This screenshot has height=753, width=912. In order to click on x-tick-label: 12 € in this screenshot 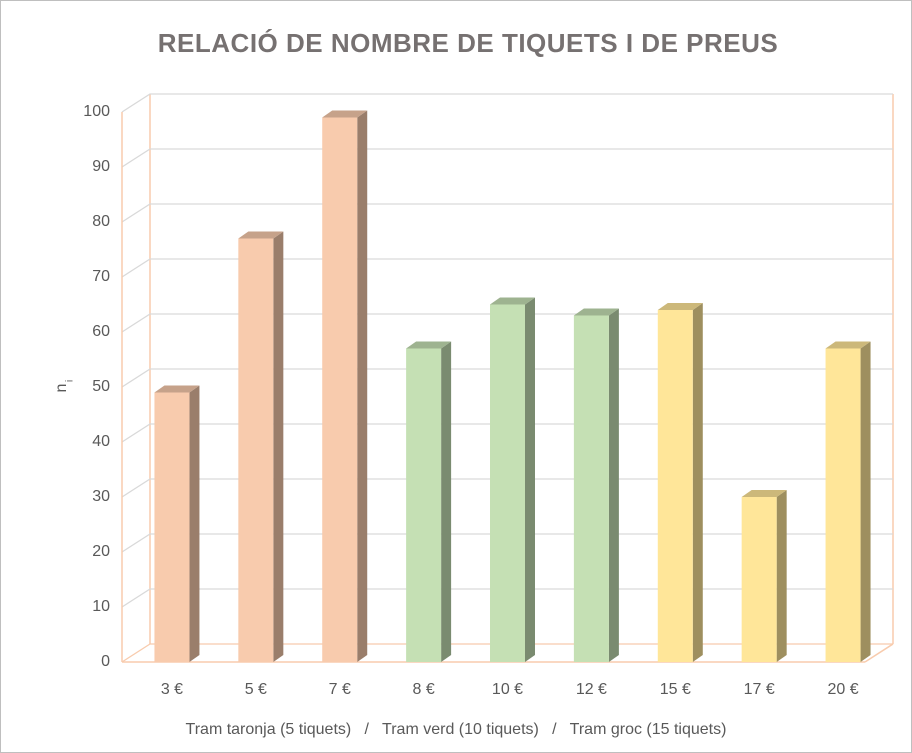, I will do `click(591, 689)`.